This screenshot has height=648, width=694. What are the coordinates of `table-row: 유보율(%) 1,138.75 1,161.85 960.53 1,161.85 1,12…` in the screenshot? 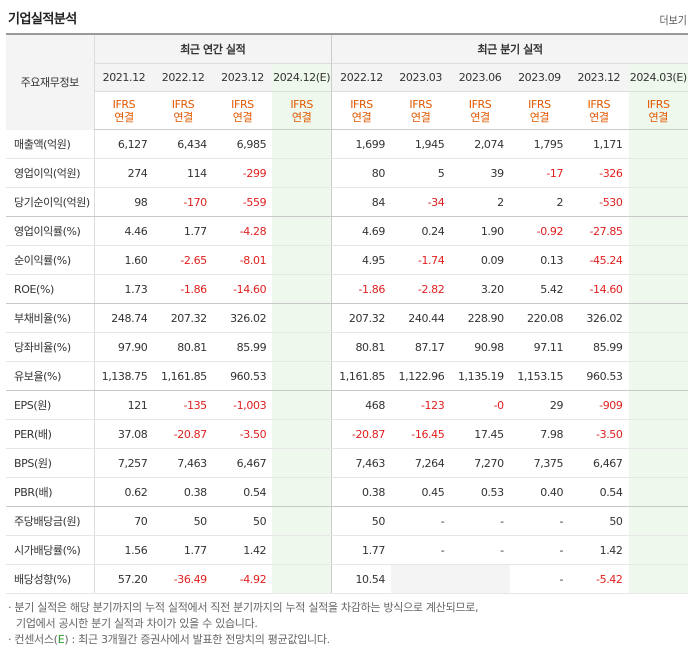 It's located at (347, 376).